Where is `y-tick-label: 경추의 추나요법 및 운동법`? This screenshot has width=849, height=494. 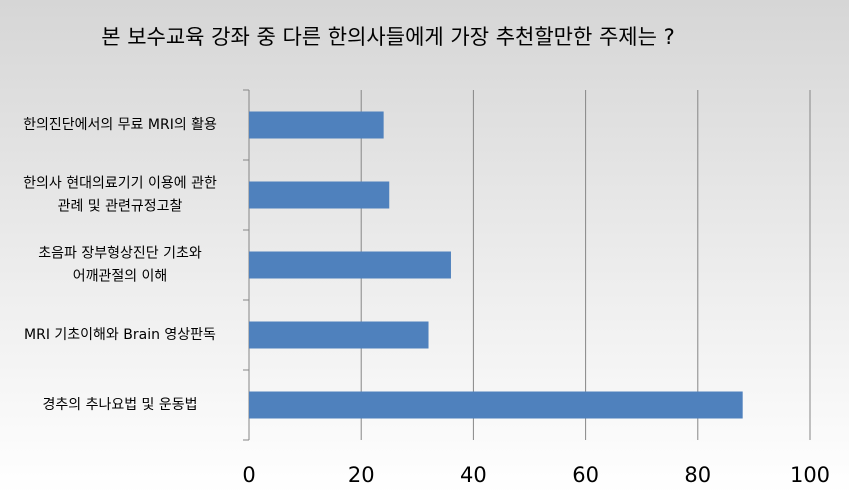 y-tick-label: 경추의 추나요법 및 운동법 is located at coordinates (119, 405).